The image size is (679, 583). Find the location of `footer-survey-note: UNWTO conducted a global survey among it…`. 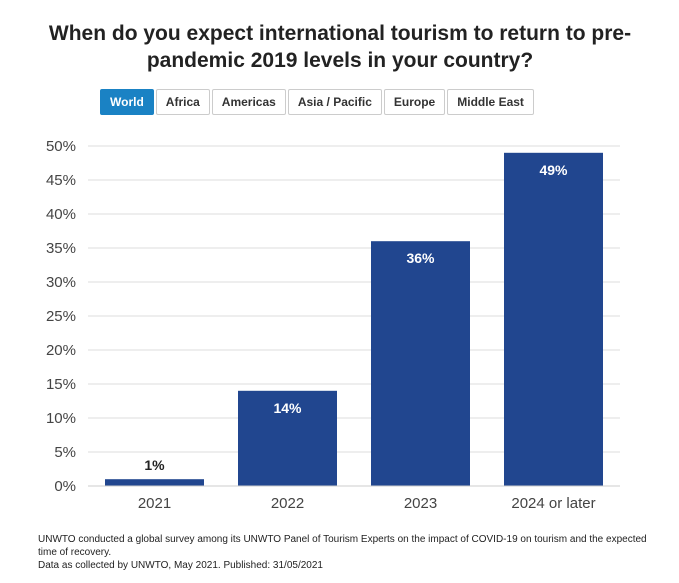

footer-survey-note: UNWTO conducted a global survey among it… is located at coordinates (342, 546).